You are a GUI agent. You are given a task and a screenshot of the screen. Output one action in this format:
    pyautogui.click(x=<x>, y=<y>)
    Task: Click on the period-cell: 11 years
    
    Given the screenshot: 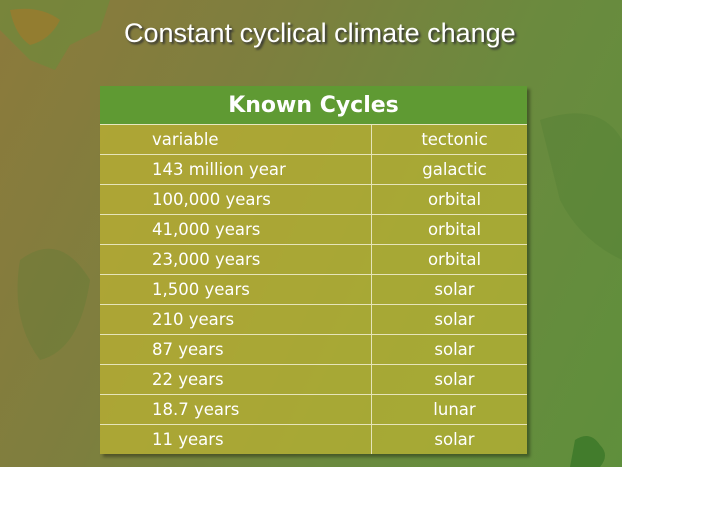 What is the action you would take?
    pyautogui.click(x=236, y=439)
    